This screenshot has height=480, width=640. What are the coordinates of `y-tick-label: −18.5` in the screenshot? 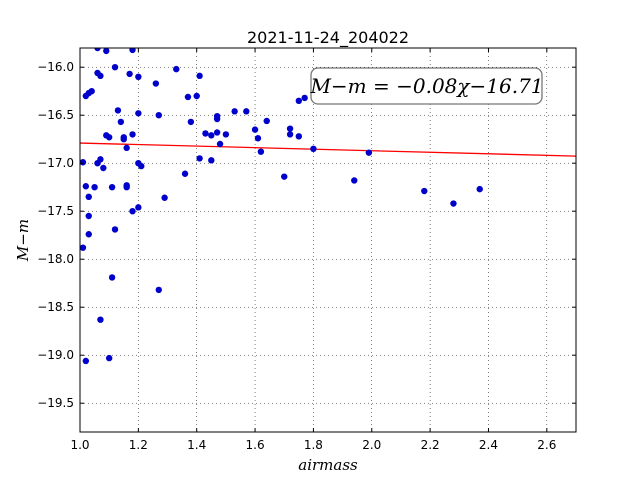 It's located at (55, 307).